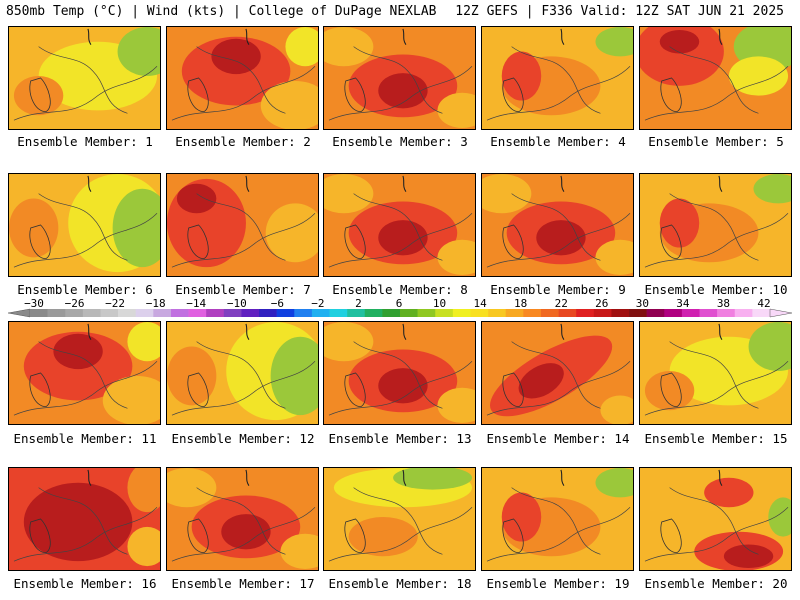 The image size is (800, 600). Describe the element at coordinates (243, 289) in the screenshot. I see `member-caption: Ensemble Member: 7` at that location.